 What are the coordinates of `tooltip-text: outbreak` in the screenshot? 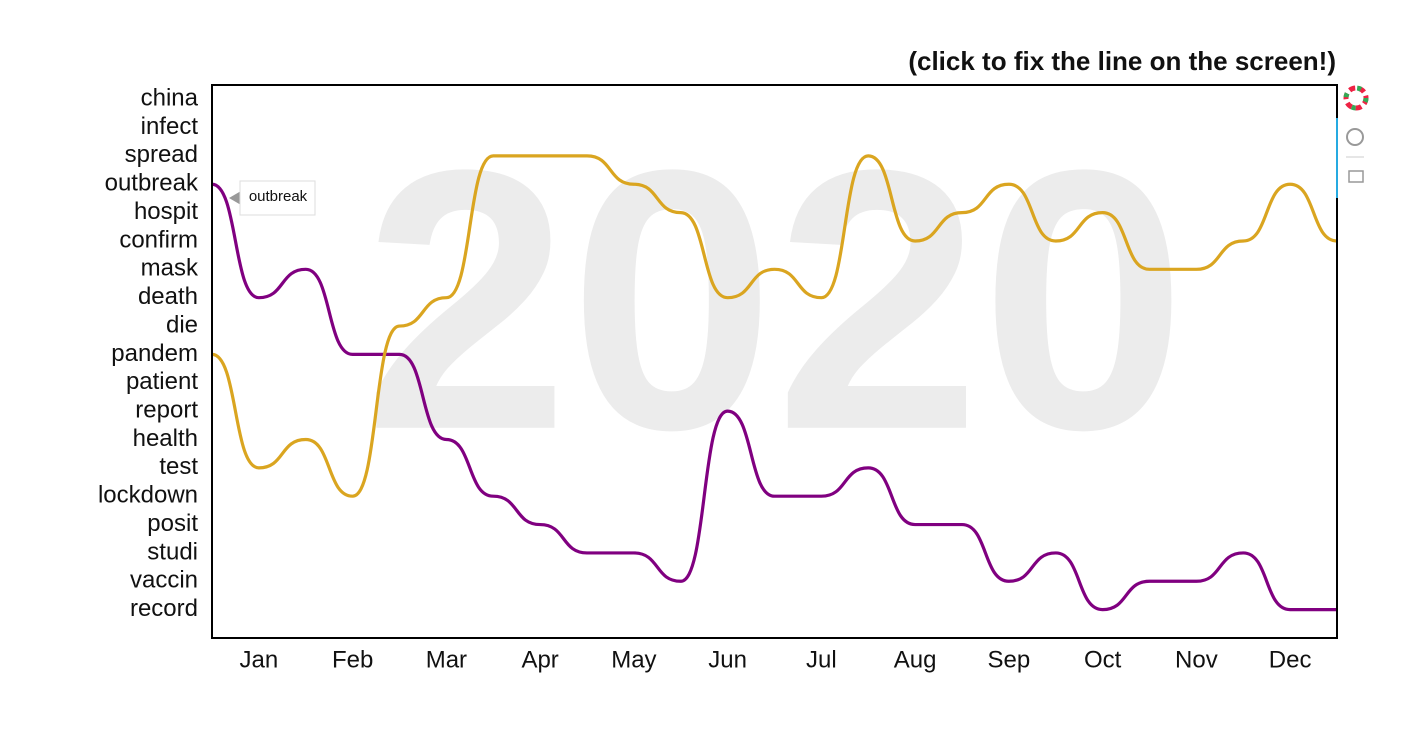 It's located at (278, 196).